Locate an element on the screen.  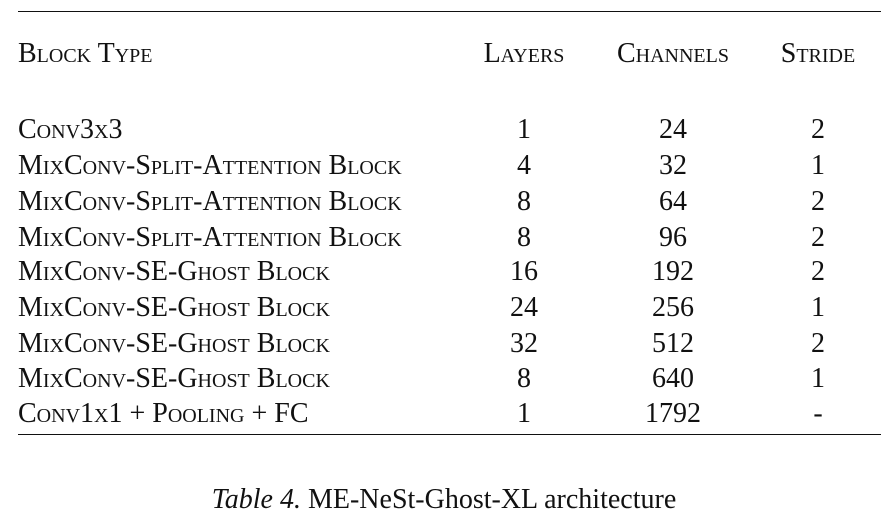
row-2-channels: 64 is located at coordinates (673, 201).